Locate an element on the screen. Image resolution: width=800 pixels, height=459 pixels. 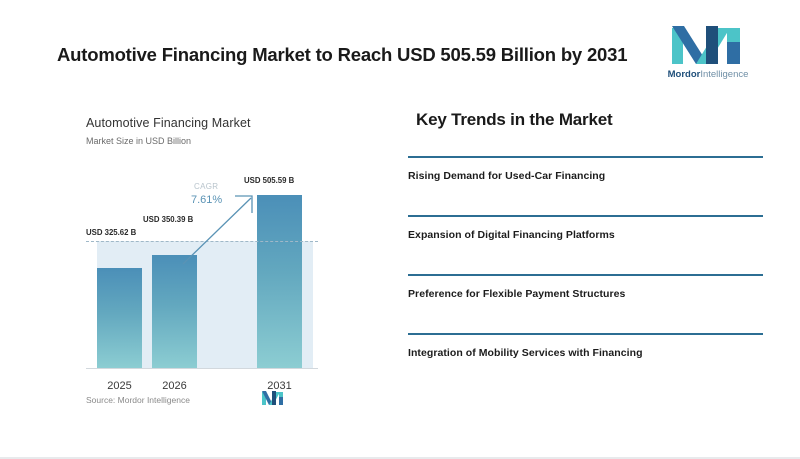
source-brand-icon is located at coordinates (273, 398).